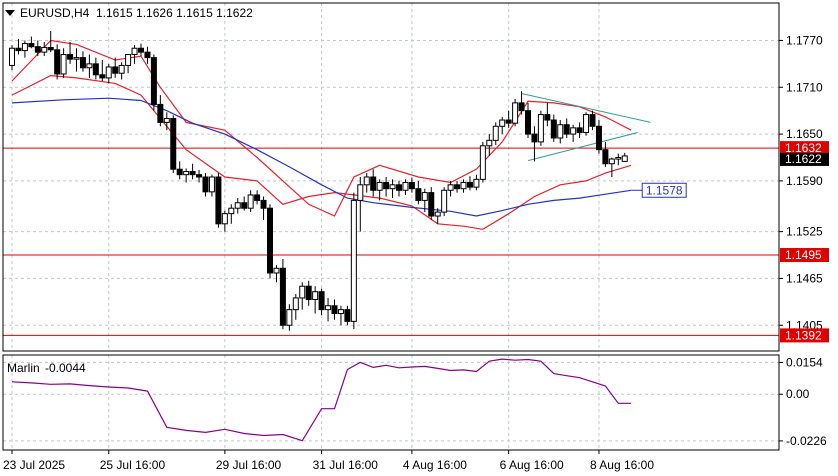 The width and height of the screenshot is (838, 476). Describe the element at coordinates (65, 368) in the screenshot. I see `indicator-value: -0.0044` at that location.